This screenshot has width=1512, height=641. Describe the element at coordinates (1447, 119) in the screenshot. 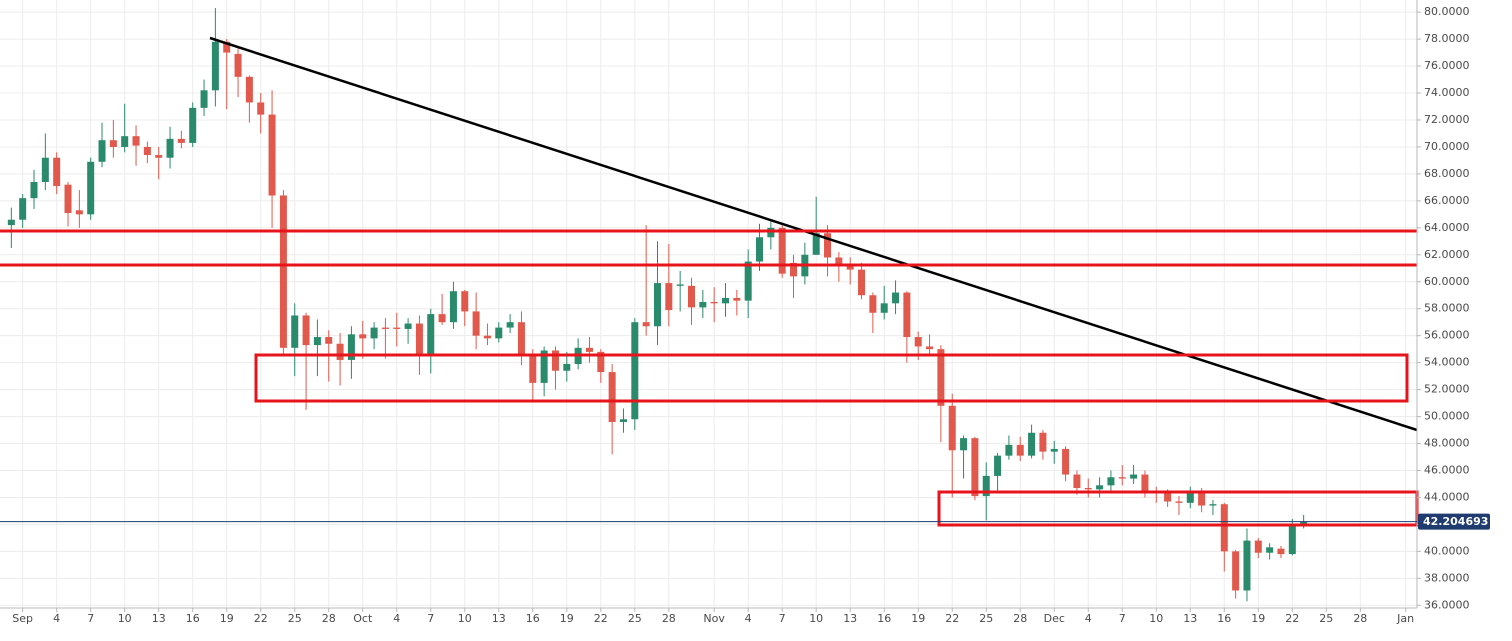

I see `y-tick-label: 72.0000` at that location.